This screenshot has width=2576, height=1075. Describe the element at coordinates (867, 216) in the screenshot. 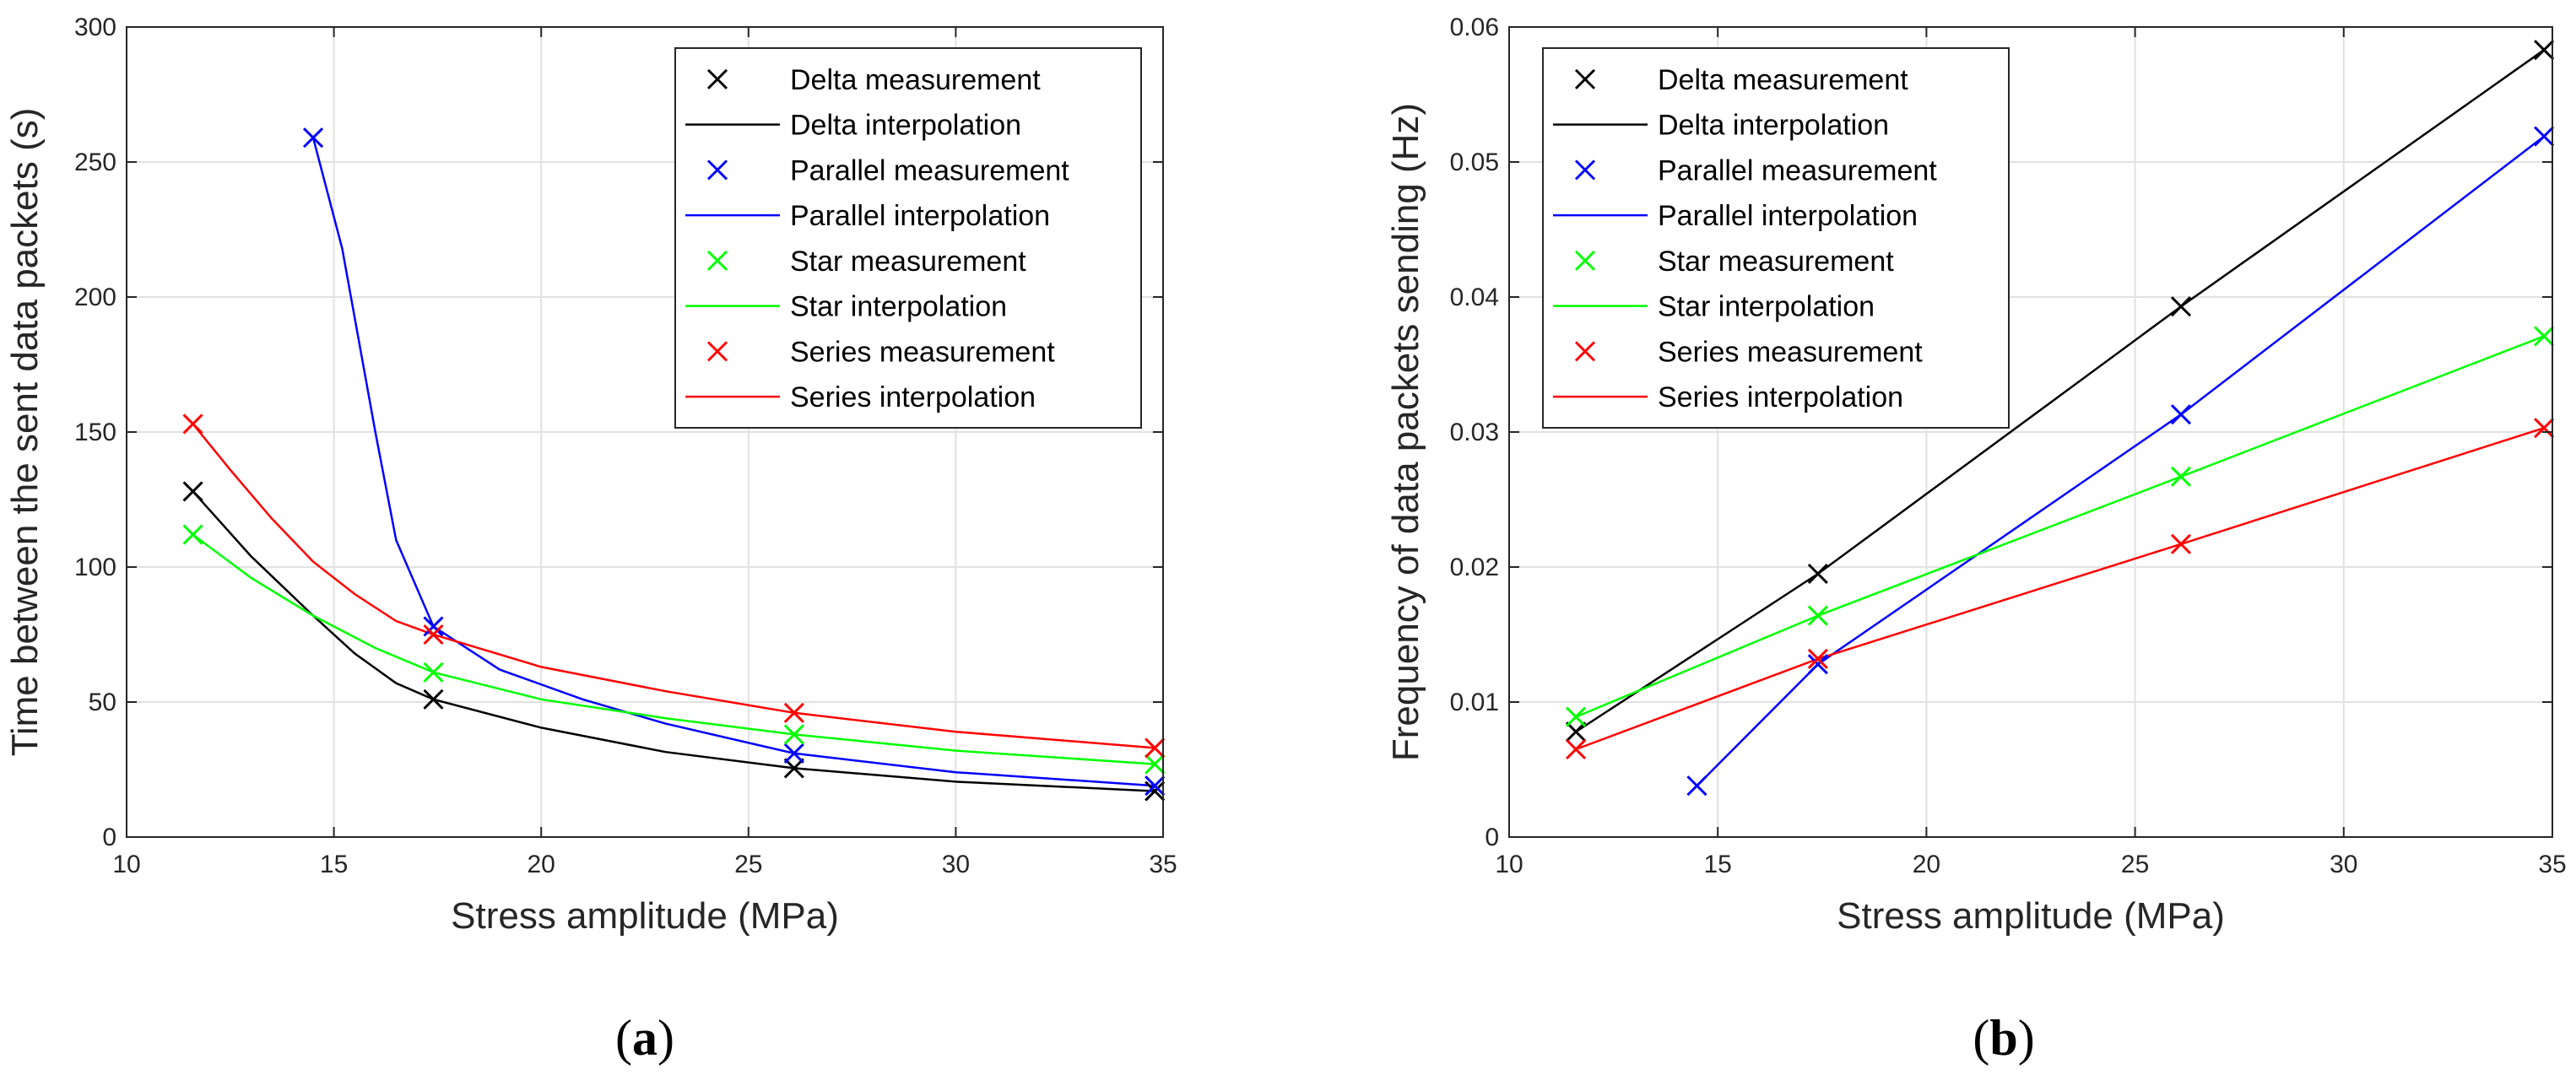

I see `legend-item: Parallel interpolation` at that location.